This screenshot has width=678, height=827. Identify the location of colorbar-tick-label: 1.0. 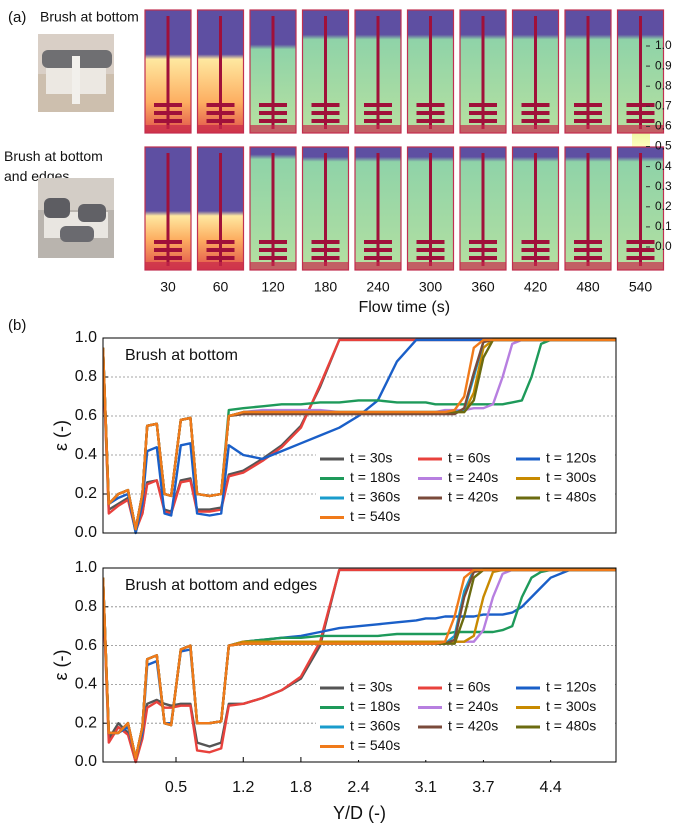
(663, 45).